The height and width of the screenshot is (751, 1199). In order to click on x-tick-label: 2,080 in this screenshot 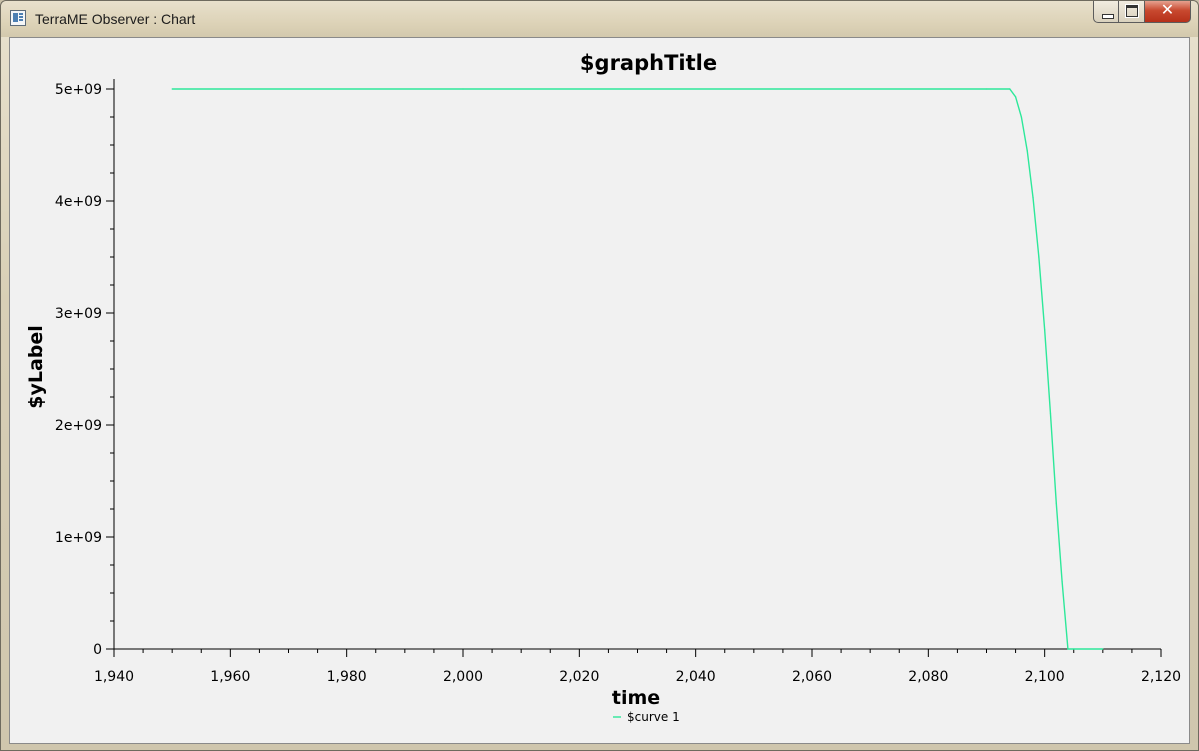, I will do `click(928, 677)`.